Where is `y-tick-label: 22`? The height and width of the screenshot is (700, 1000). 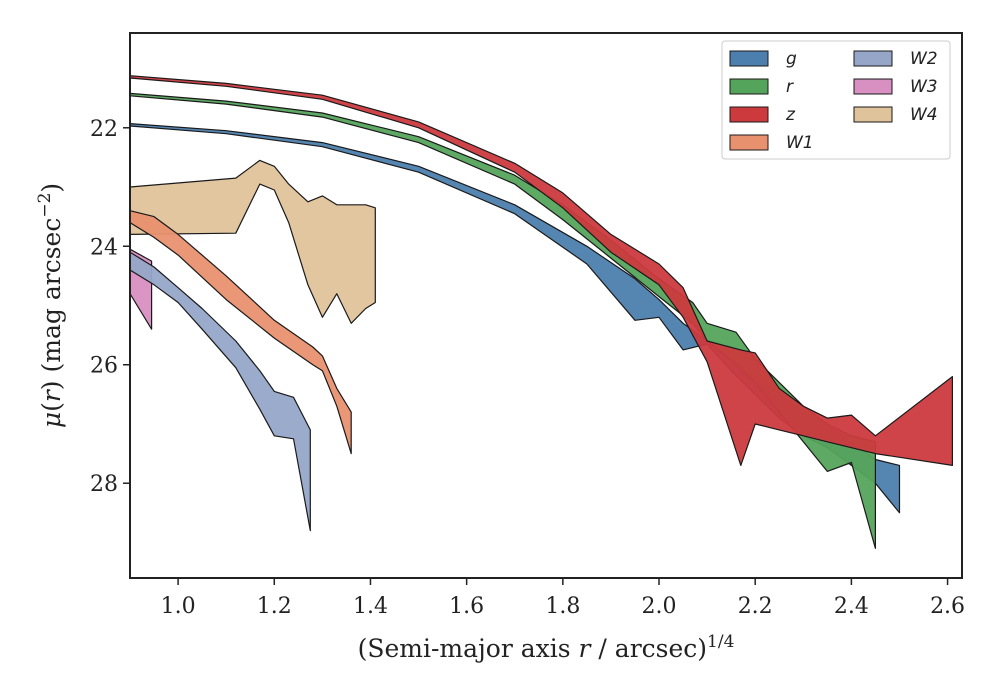 y-tick-label: 22 is located at coordinates (104, 129).